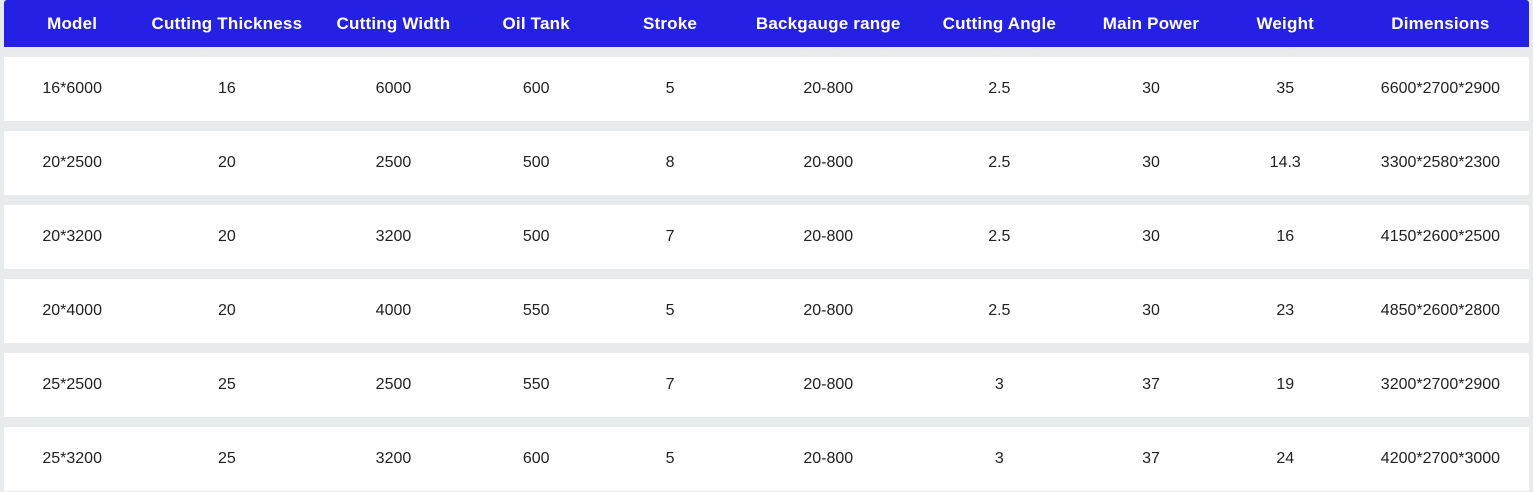 Image resolution: width=1533 pixels, height=492 pixels. Describe the element at coordinates (828, 23) in the screenshot. I see `column-header-backgauge-range: Backgauge range` at that location.